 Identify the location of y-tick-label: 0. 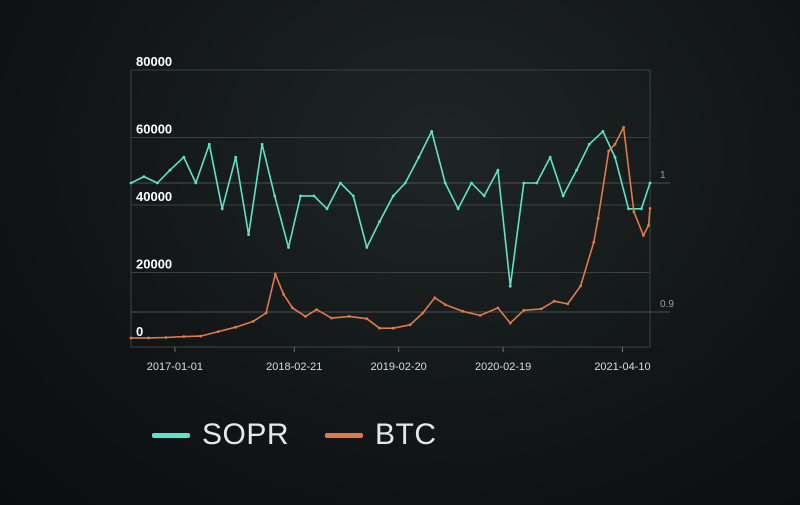
(139, 331).